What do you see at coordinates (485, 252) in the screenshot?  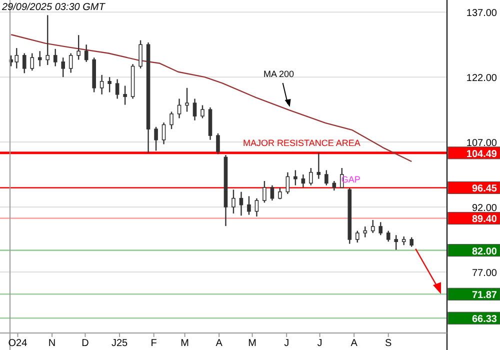 I see `ref-line-label: 82.00` at bounding box center [485, 252].